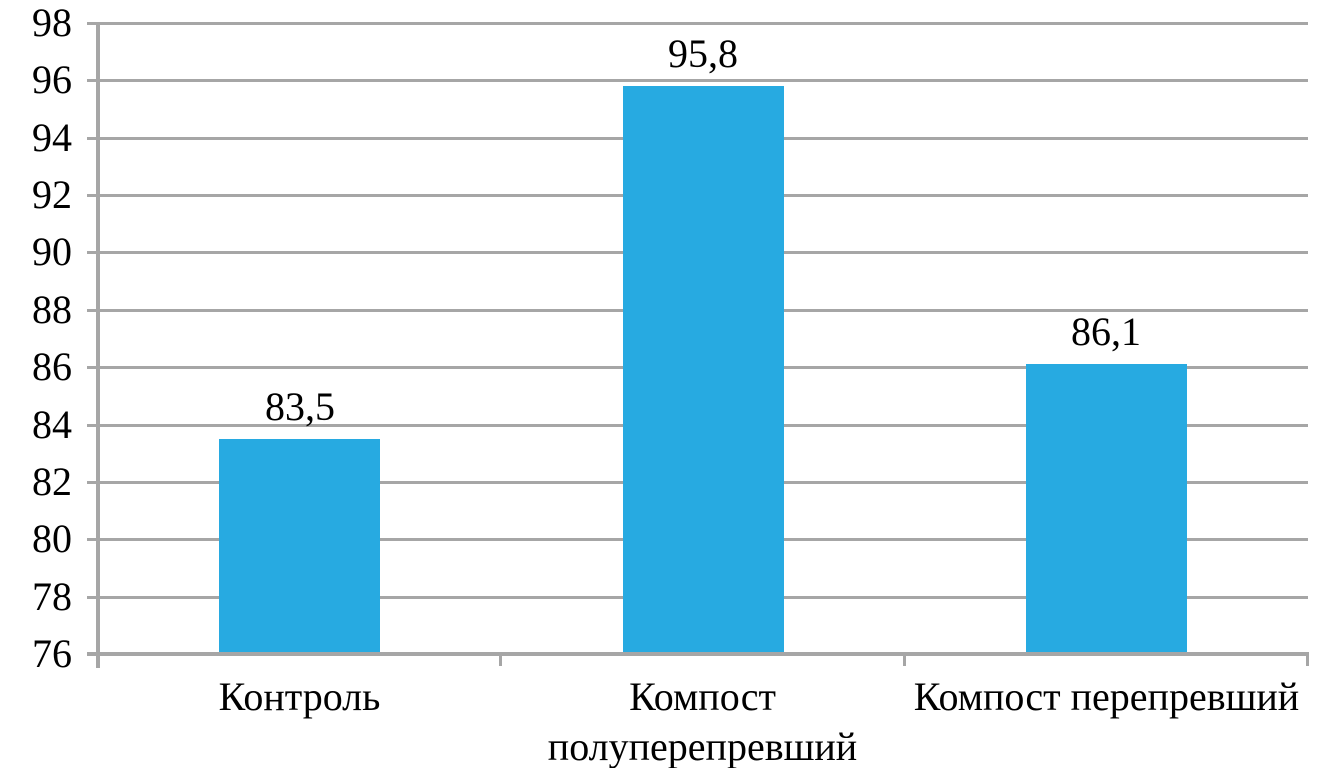  Describe the element at coordinates (299, 696) in the screenshot. I see `x-axis-category-label: Контроль` at that location.